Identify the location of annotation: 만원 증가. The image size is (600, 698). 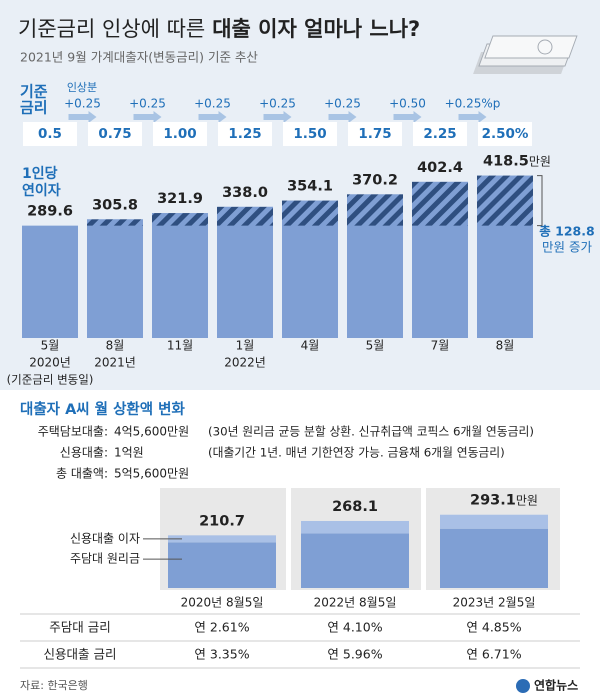
(567, 247).